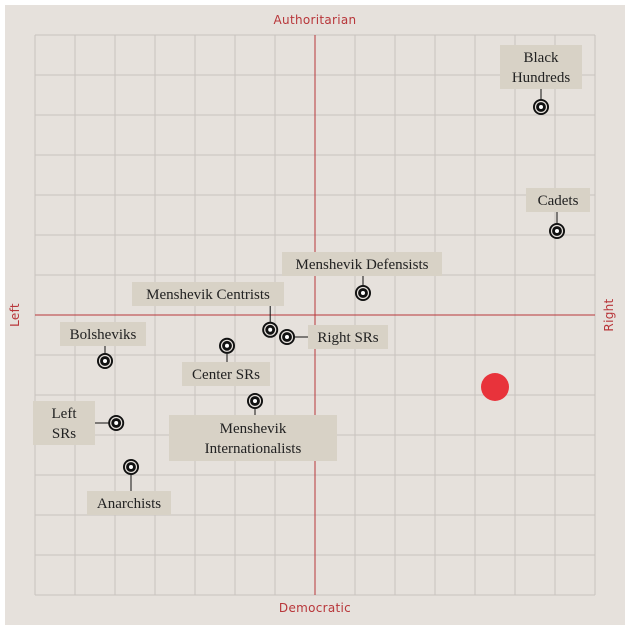  I want to click on point-label: Anarchists, so click(129, 504).